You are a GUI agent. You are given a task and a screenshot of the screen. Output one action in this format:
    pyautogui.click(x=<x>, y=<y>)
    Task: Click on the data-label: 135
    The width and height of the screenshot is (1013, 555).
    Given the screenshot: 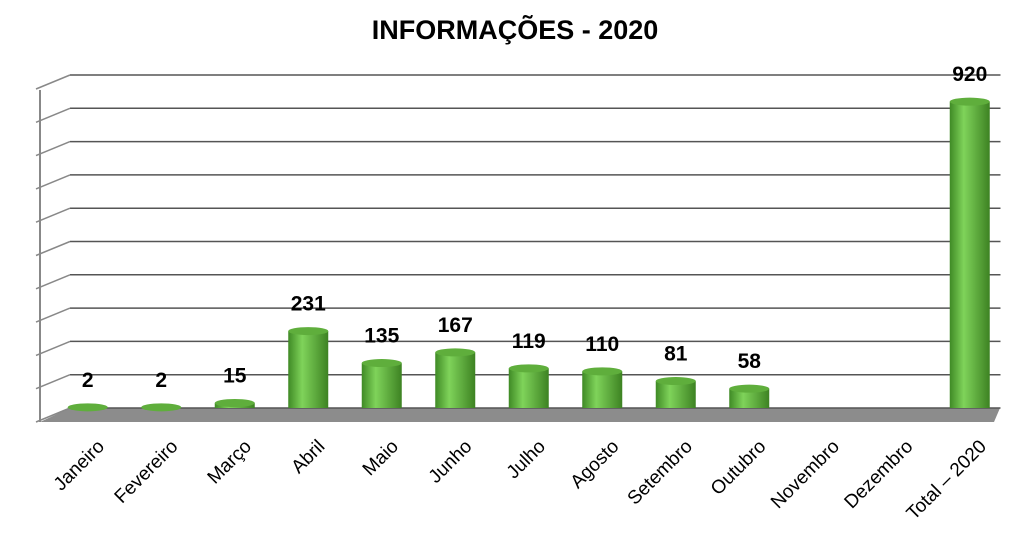 What is the action you would take?
    pyautogui.click(x=381, y=336)
    